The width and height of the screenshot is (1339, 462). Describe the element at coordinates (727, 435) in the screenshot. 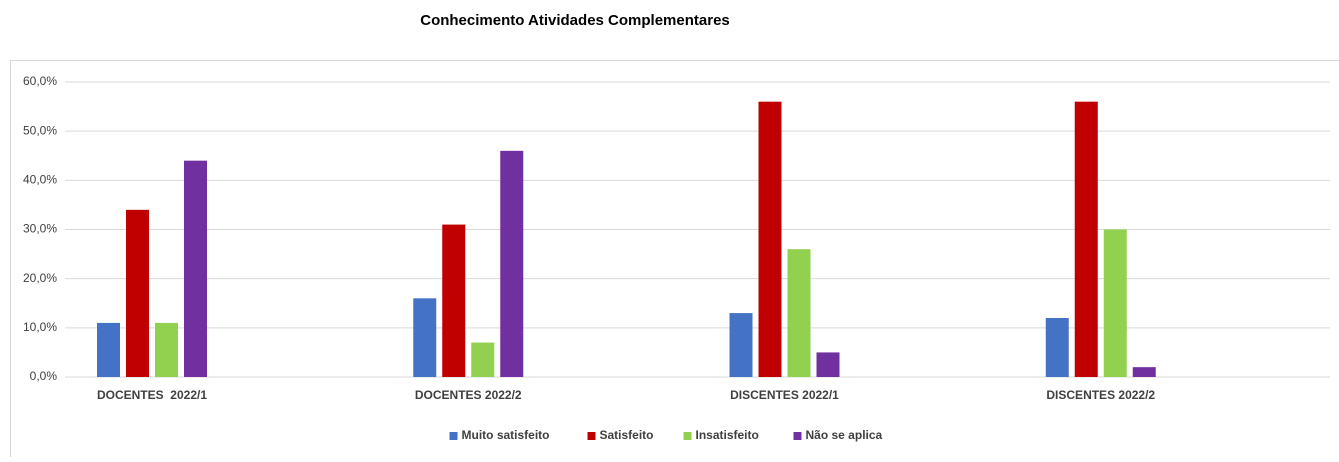

I see `legend-label: Insatisfeito` at that location.